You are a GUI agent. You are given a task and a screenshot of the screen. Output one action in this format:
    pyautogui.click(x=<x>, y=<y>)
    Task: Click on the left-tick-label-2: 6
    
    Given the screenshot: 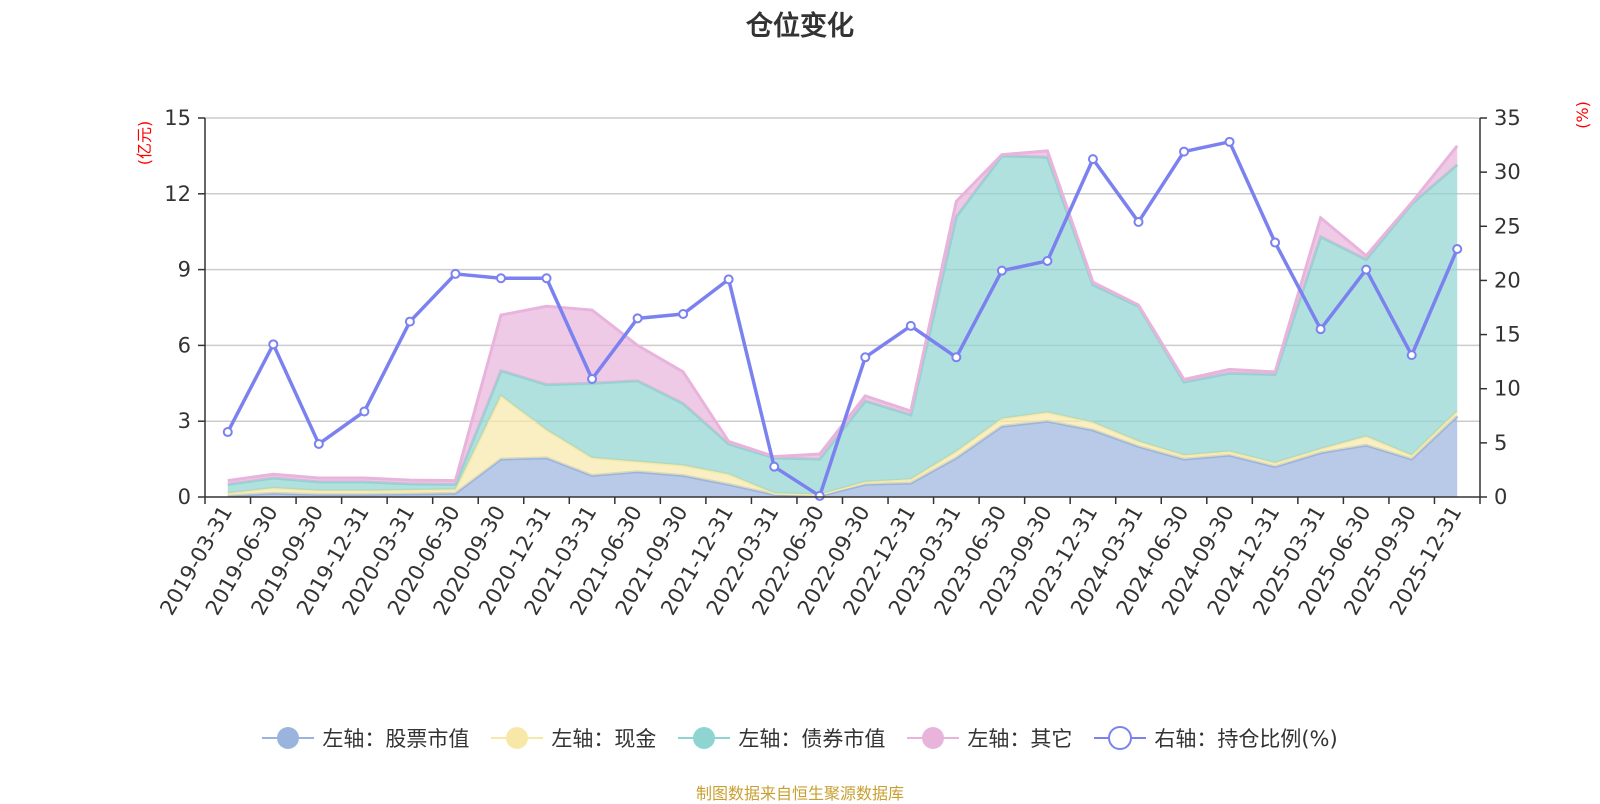 What is the action you would take?
    pyautogui.click(x=184, y=345)
    